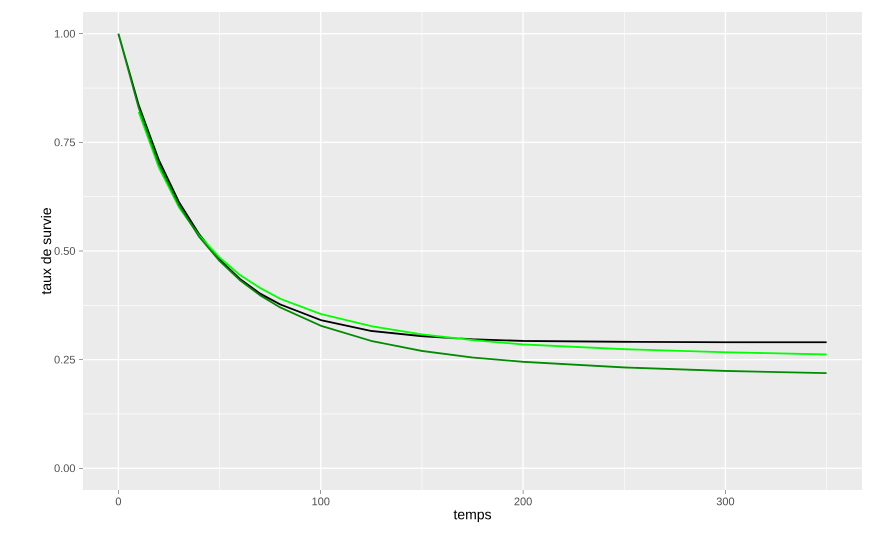 The image size is (871, 550). Describe the element at coordinates (473, 516) in the screenshot. I see `x-axis-title: temps` at that location.